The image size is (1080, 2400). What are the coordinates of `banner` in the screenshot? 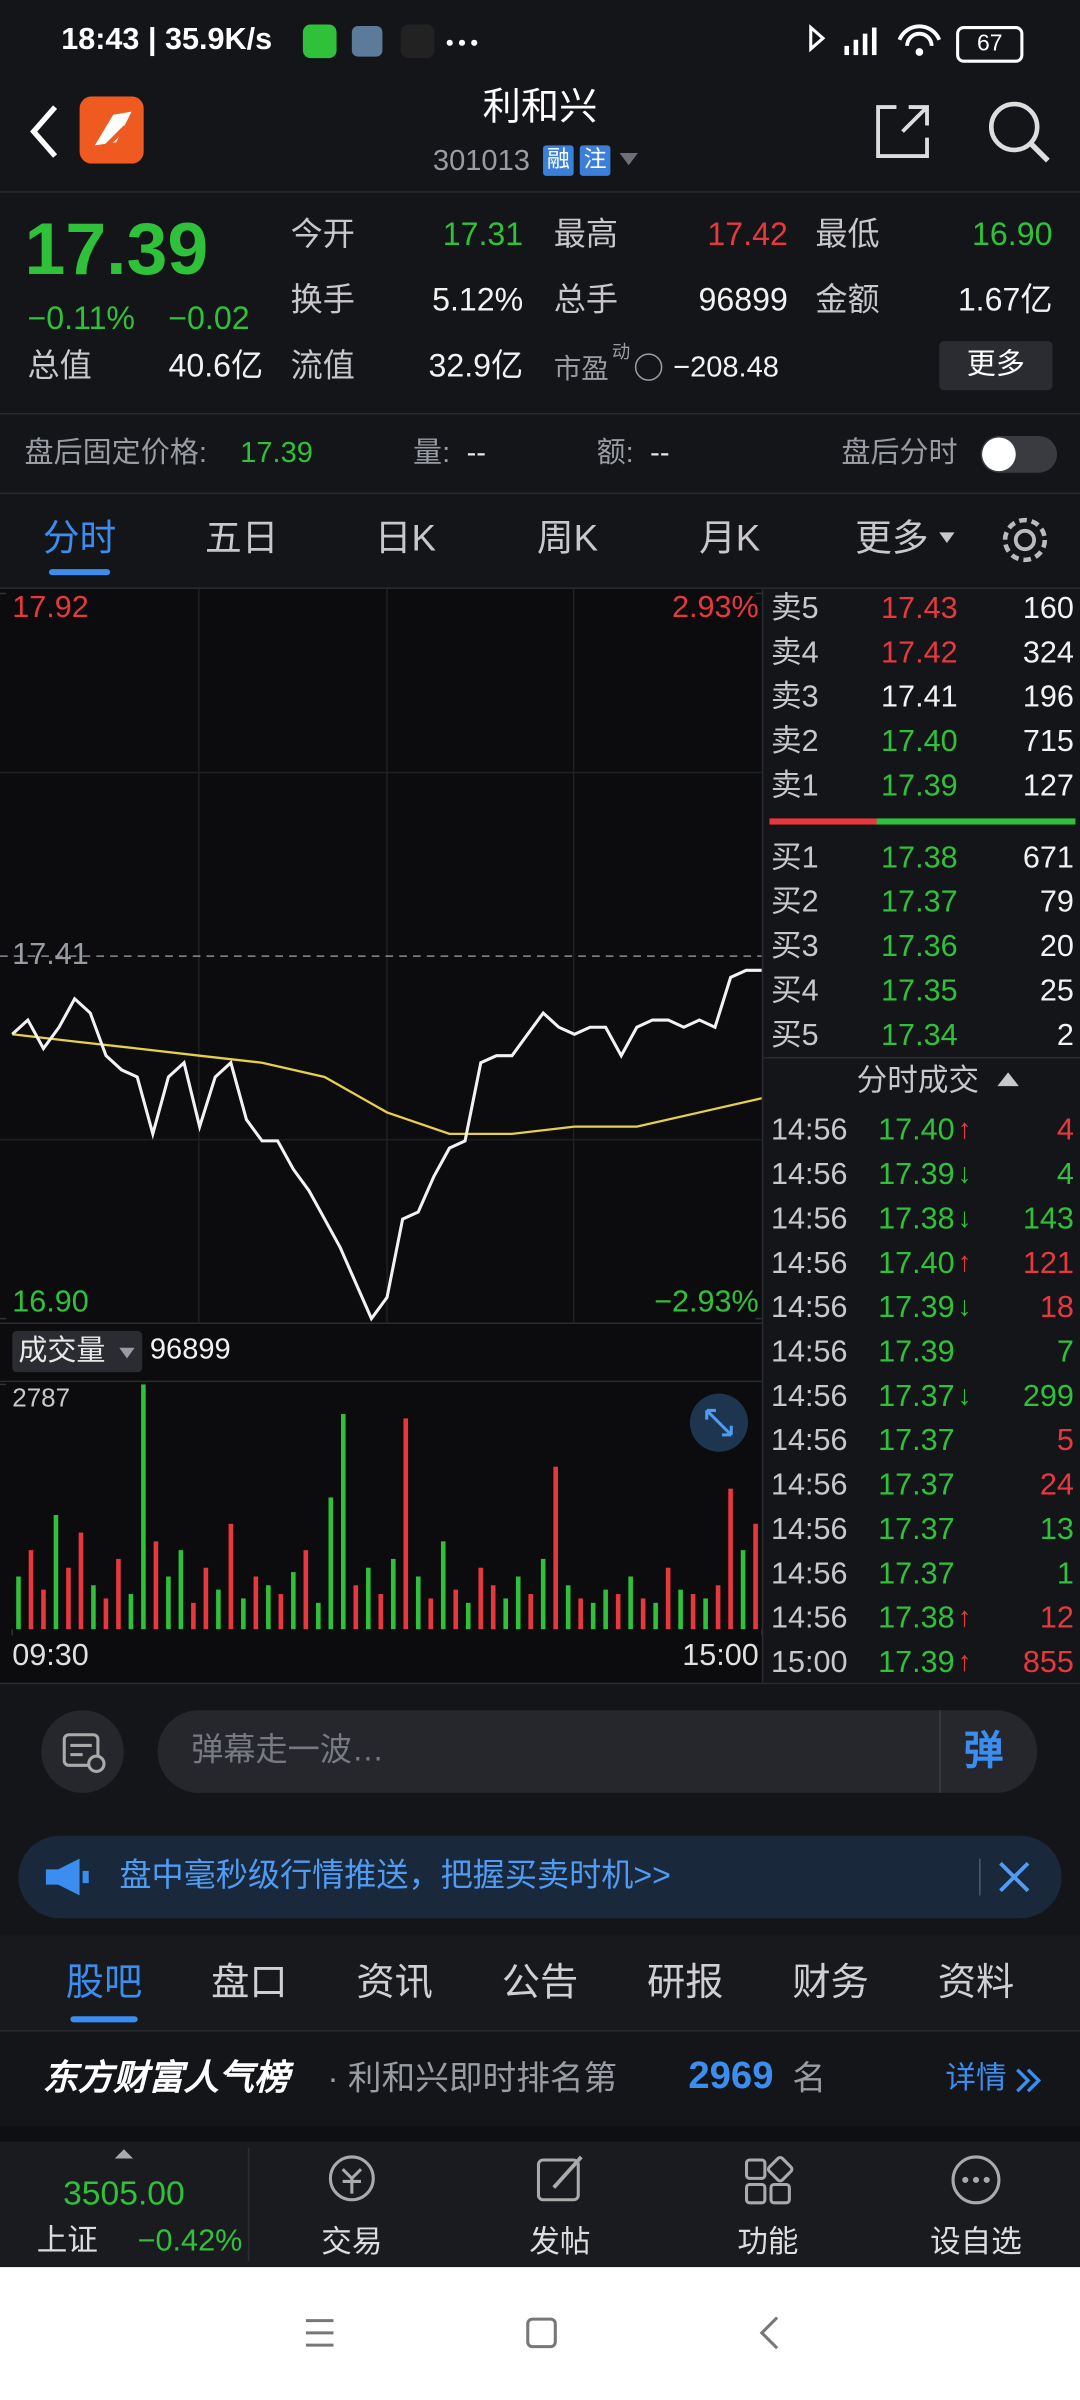 It's located at (540, 1877).